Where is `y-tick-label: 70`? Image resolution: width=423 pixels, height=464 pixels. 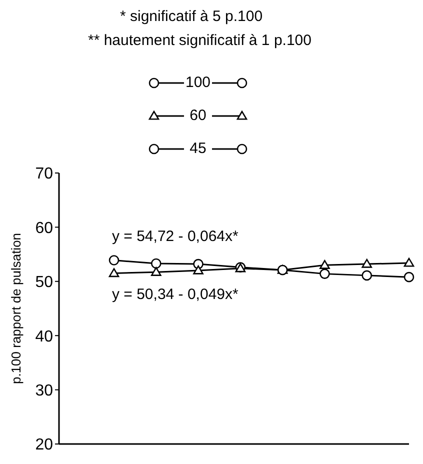
y-tick-label: 70 is located at coordinates (44, 174).